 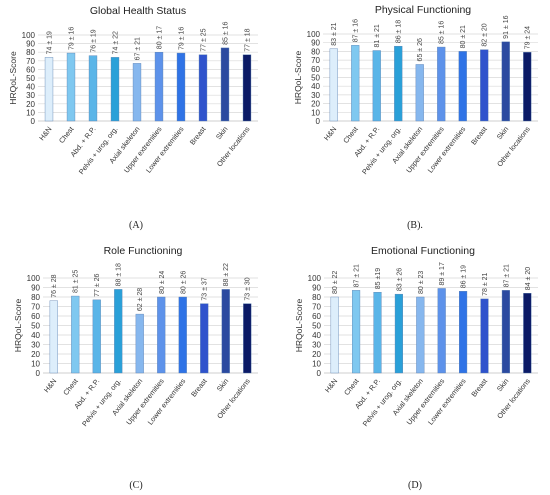 I want to click on data-label: 80 ± 21, so click(x=463, y=36).